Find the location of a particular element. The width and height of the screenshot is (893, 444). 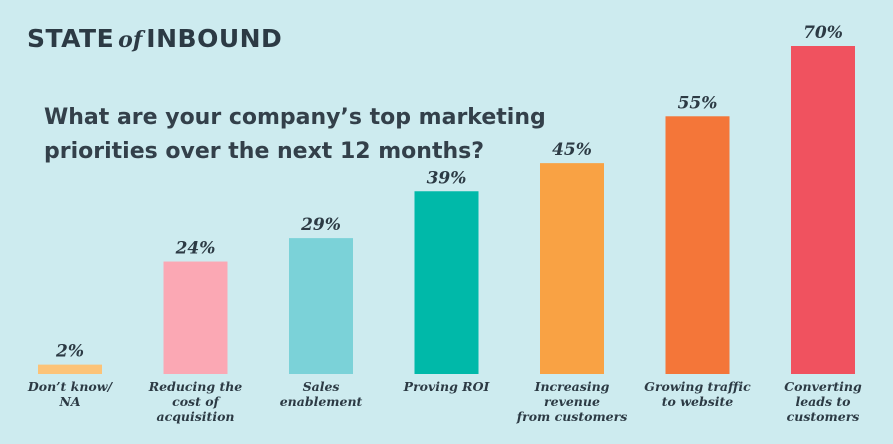

brand-word-of: of is located at coordinates (130, 40).